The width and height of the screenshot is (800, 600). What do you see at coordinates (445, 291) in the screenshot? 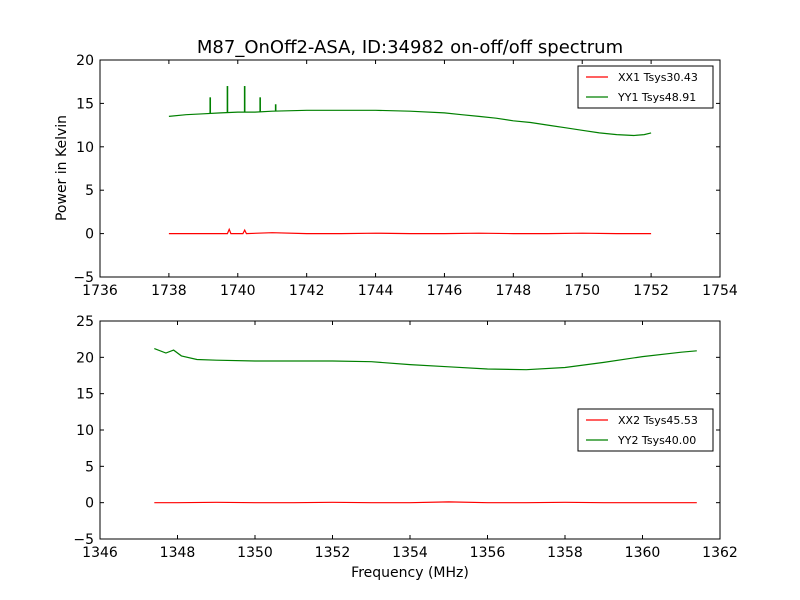
I see `x-tick-label: 1746` at bounding box center [445, 291].